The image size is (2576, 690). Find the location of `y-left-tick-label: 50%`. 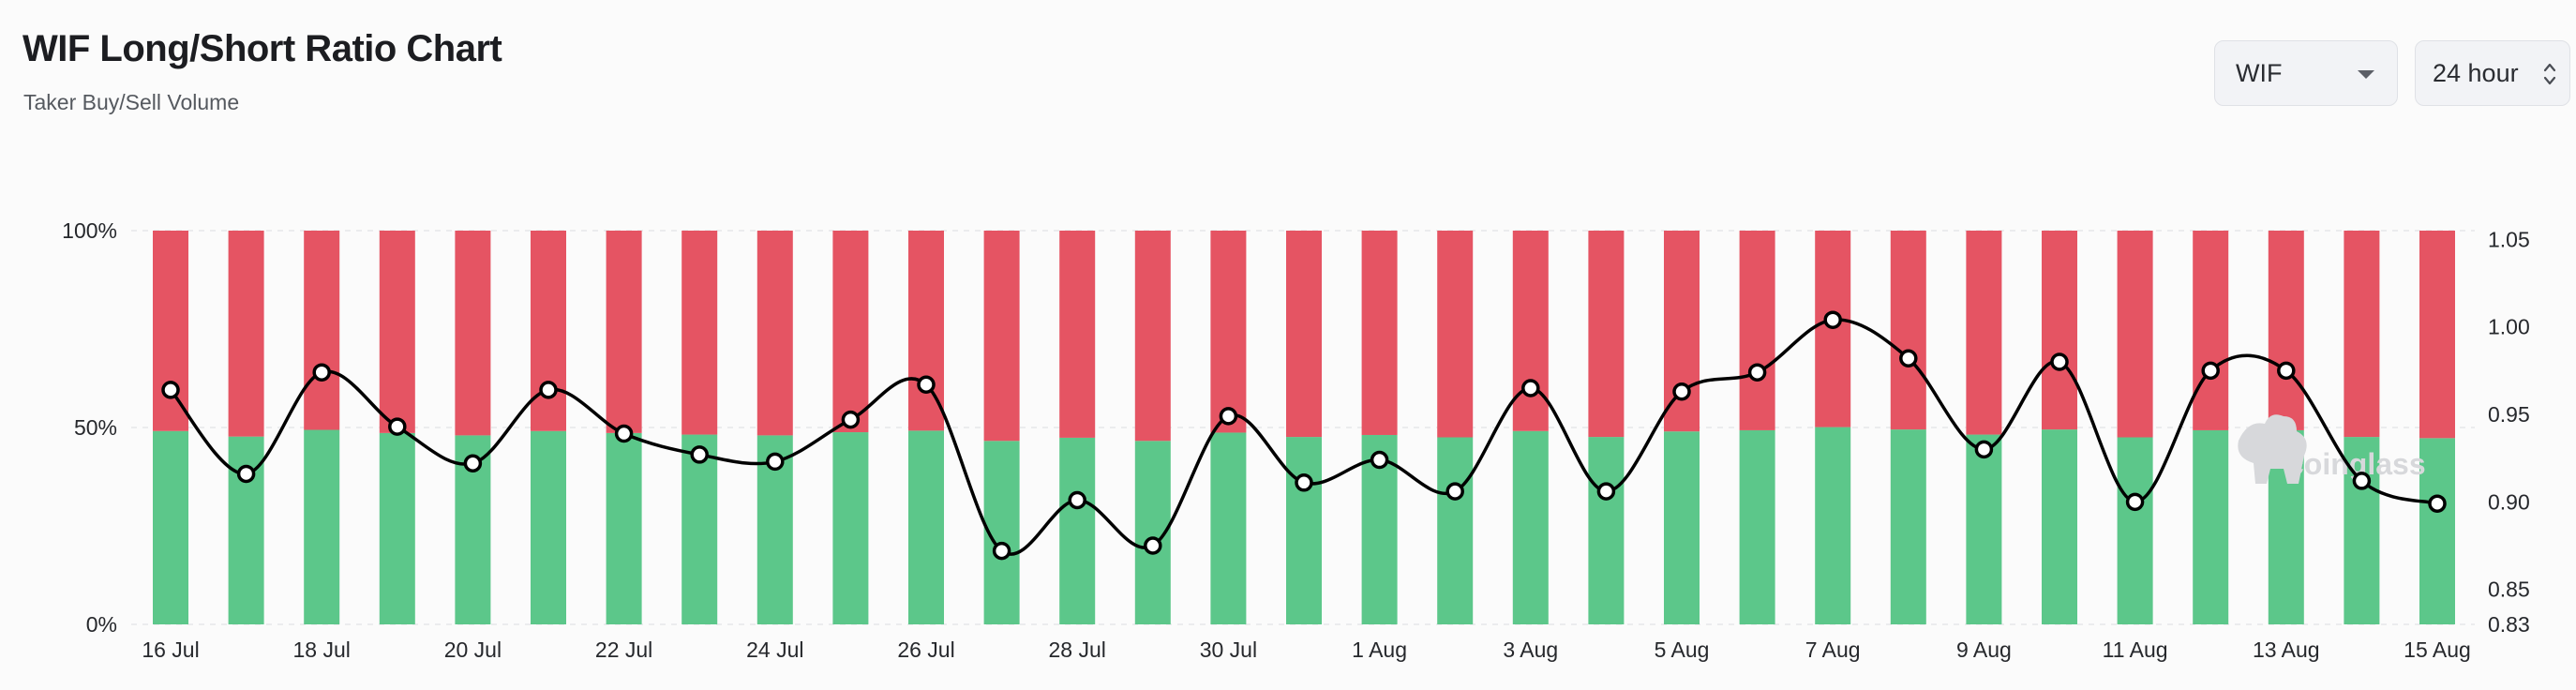

y-left-tick-label: 50% is located at coordinates (96, 427).